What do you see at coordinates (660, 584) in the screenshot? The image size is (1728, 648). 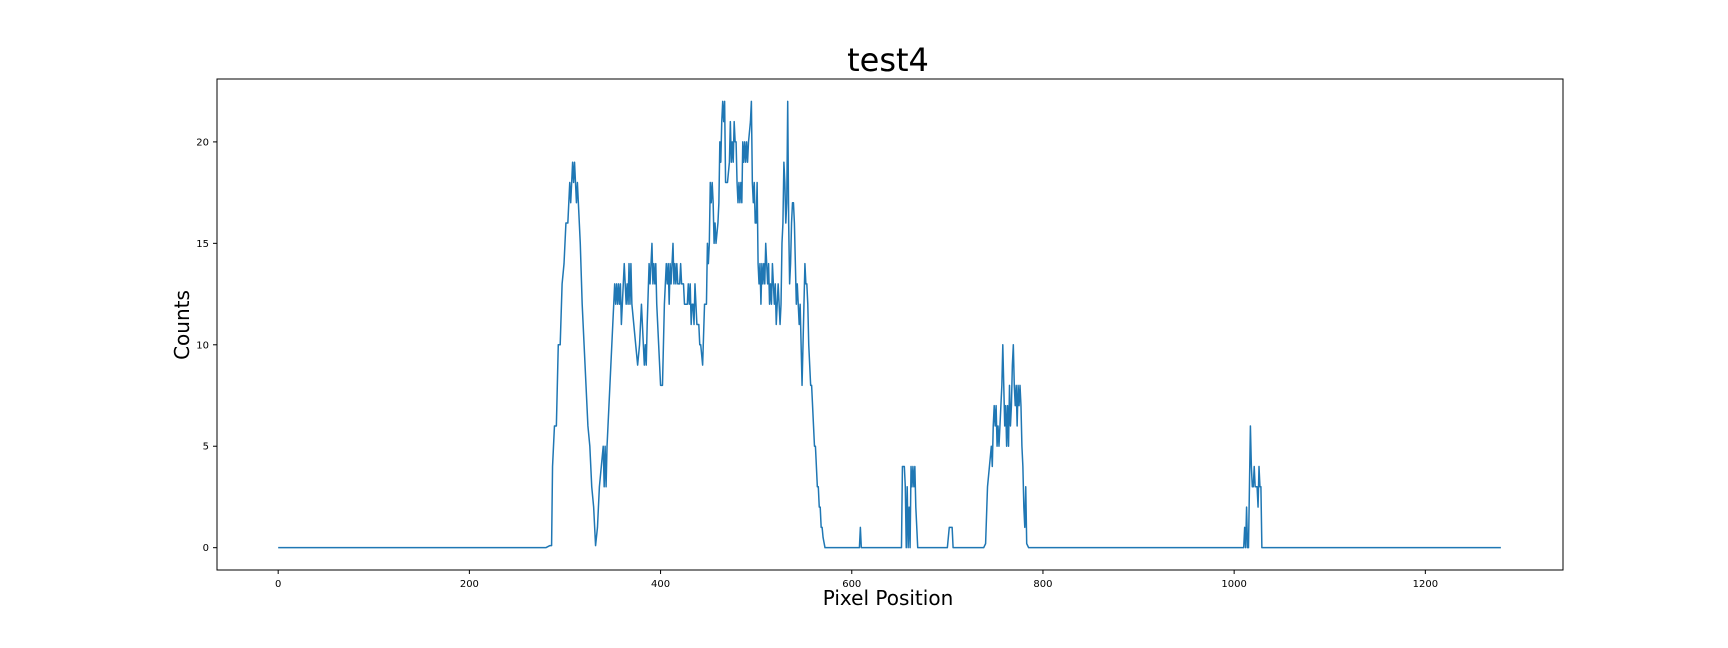 I see `x-tick-label: 400` at bounding box center [660, 584].